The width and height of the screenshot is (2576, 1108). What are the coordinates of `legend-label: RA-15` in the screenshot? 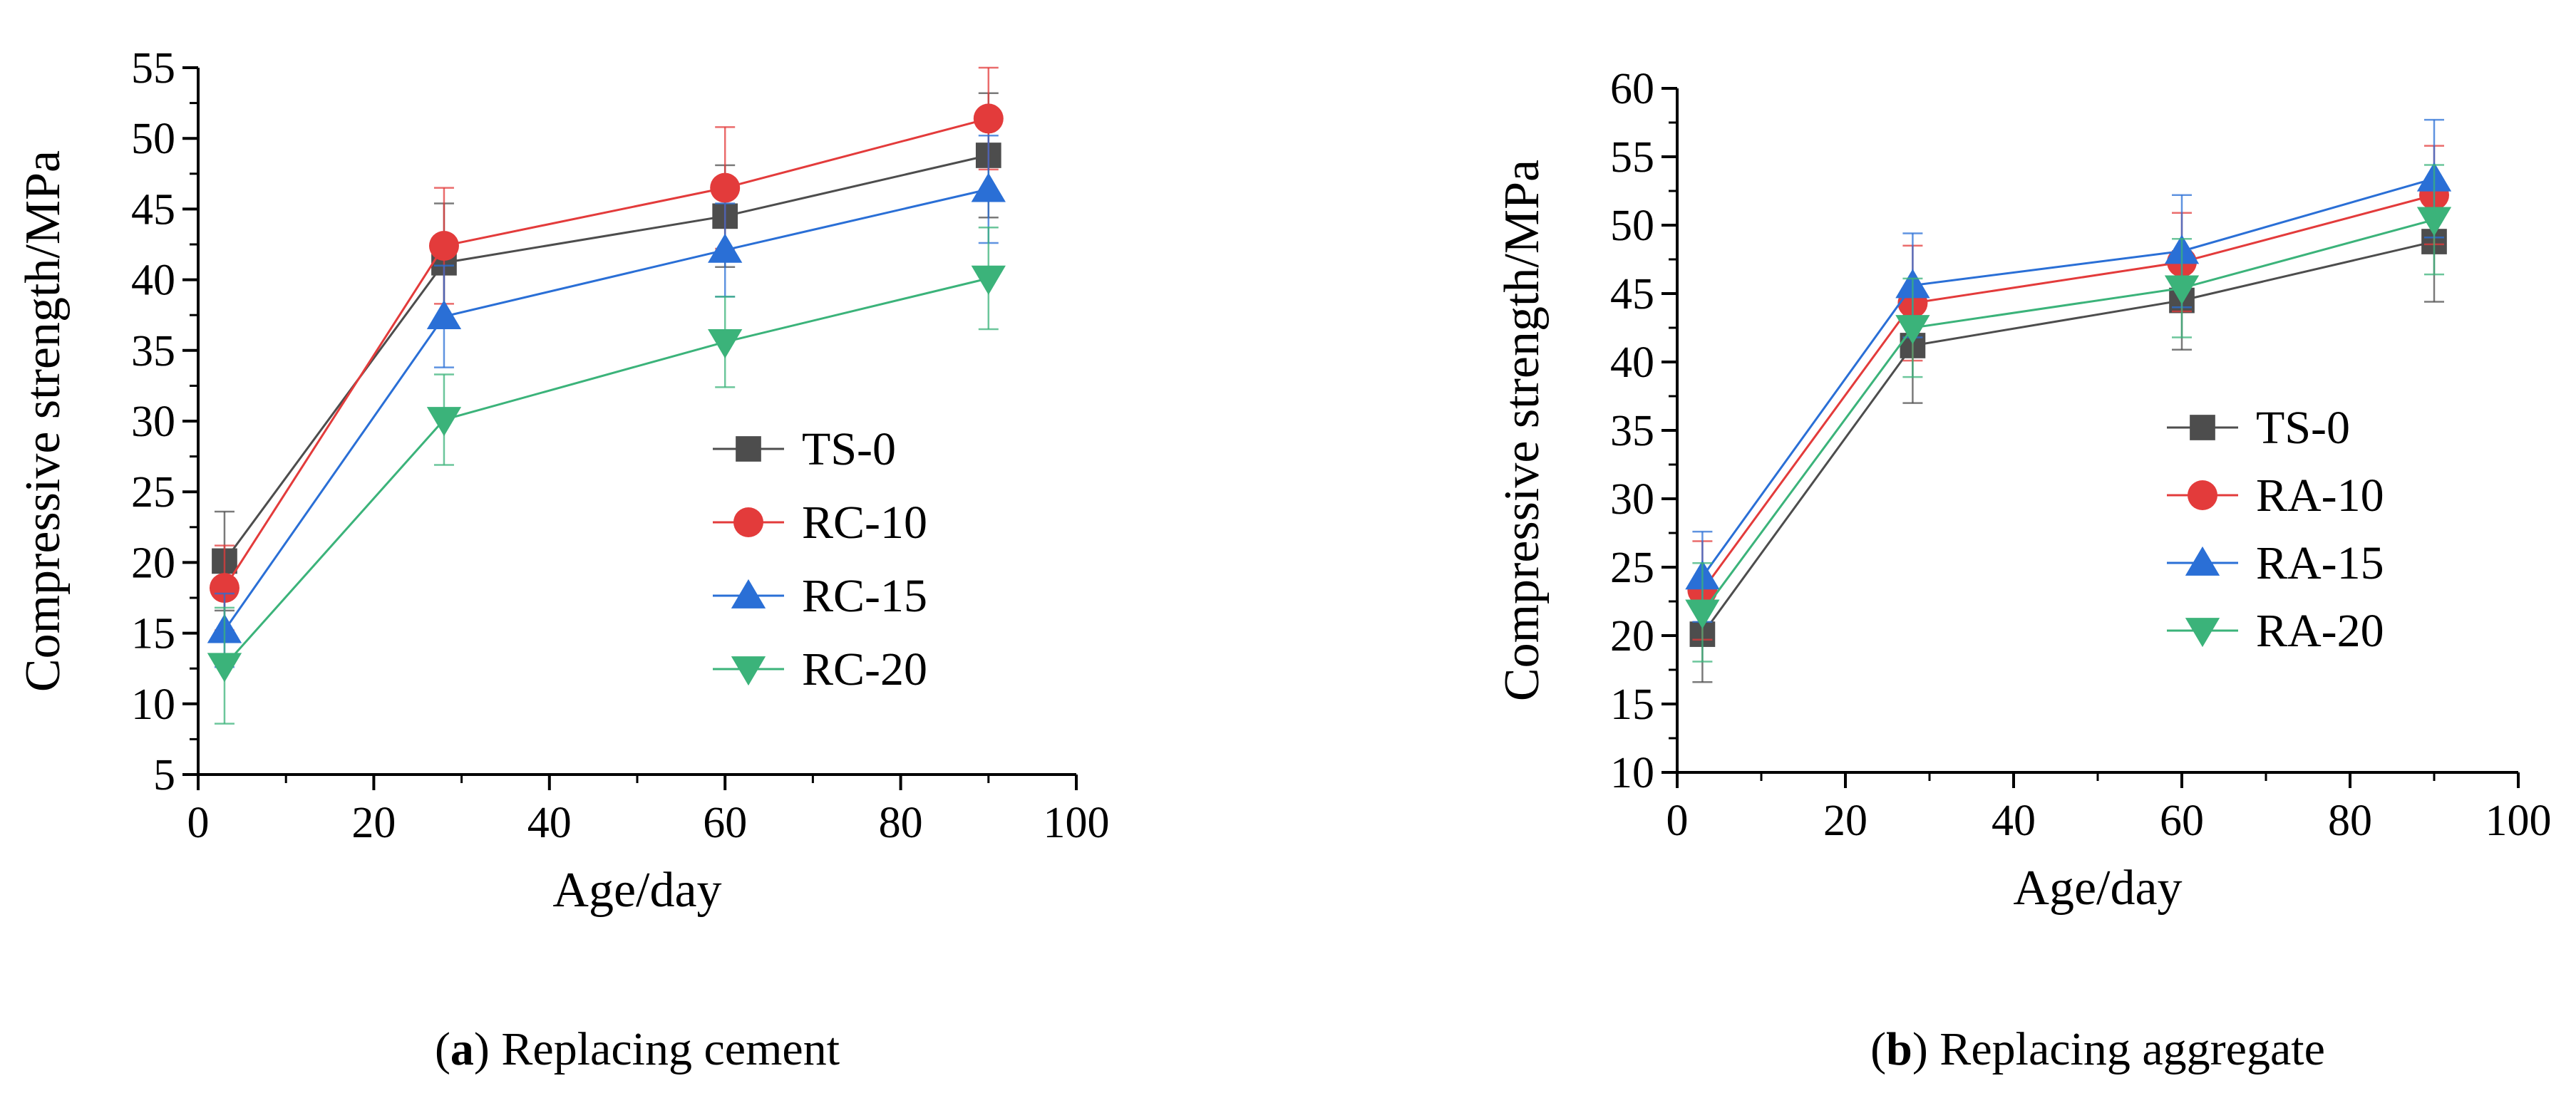 It's located at (2320, 563).